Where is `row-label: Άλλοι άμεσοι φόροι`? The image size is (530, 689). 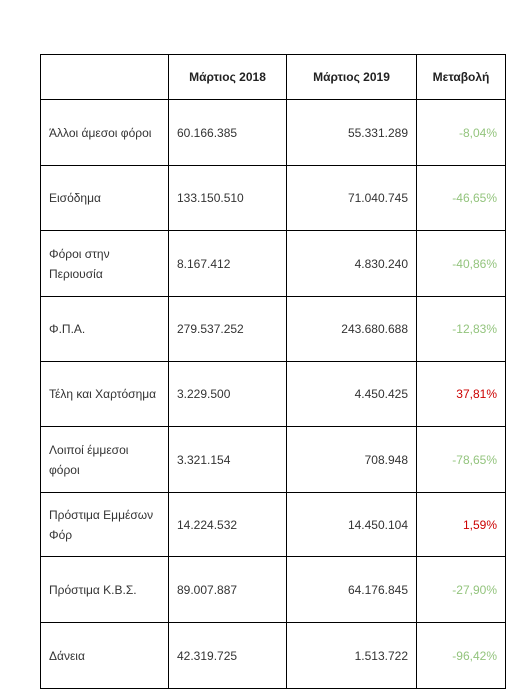
row-label: Άλλοι άμεσοι φόροι is located at coordinates (104, 132).